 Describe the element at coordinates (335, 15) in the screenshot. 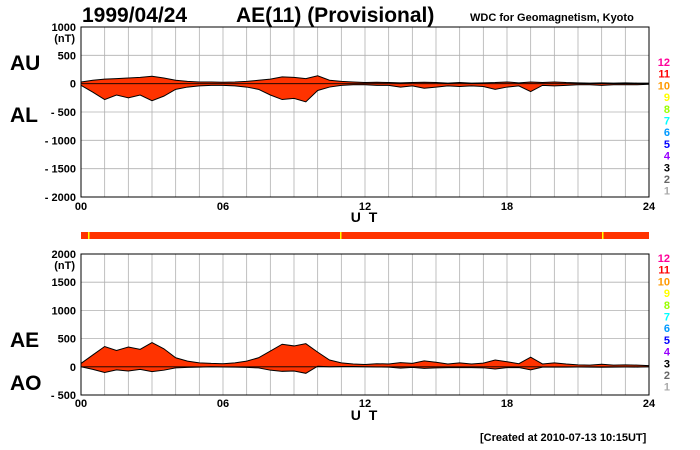

I see `index-title: AE(11) (Provisional)` at that location.